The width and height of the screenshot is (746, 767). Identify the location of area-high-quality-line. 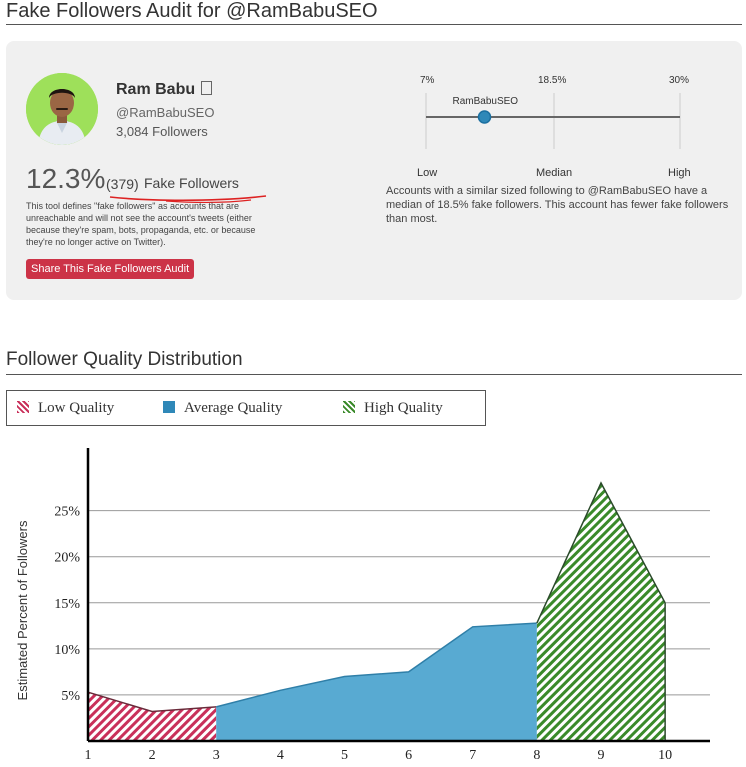
(601, 552).